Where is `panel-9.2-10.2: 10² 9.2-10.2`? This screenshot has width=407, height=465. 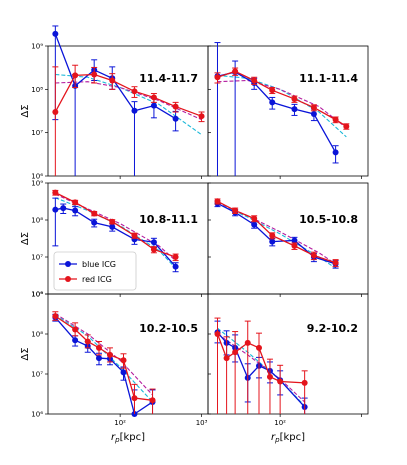 panel-9.2-10.2: 10² 9.2-10.2 is located at coordinates (288, 360).